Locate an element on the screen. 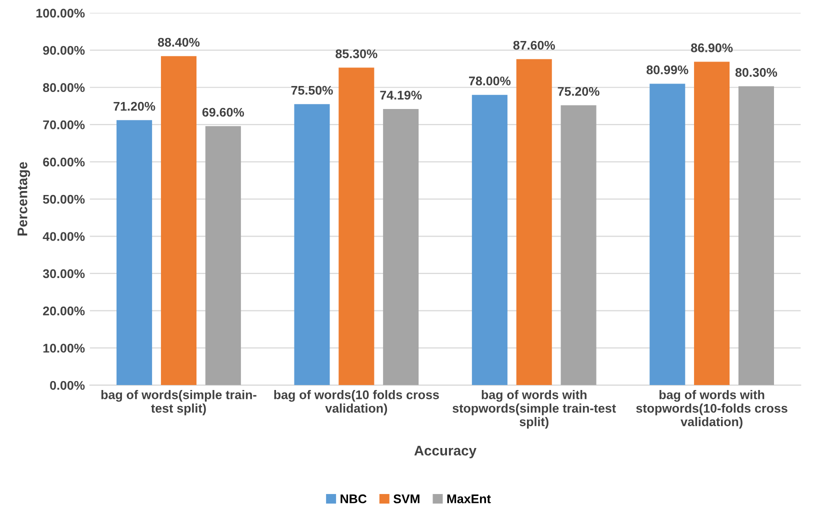  y-tick-label: 60.00% is located at coordinates (64, 162).